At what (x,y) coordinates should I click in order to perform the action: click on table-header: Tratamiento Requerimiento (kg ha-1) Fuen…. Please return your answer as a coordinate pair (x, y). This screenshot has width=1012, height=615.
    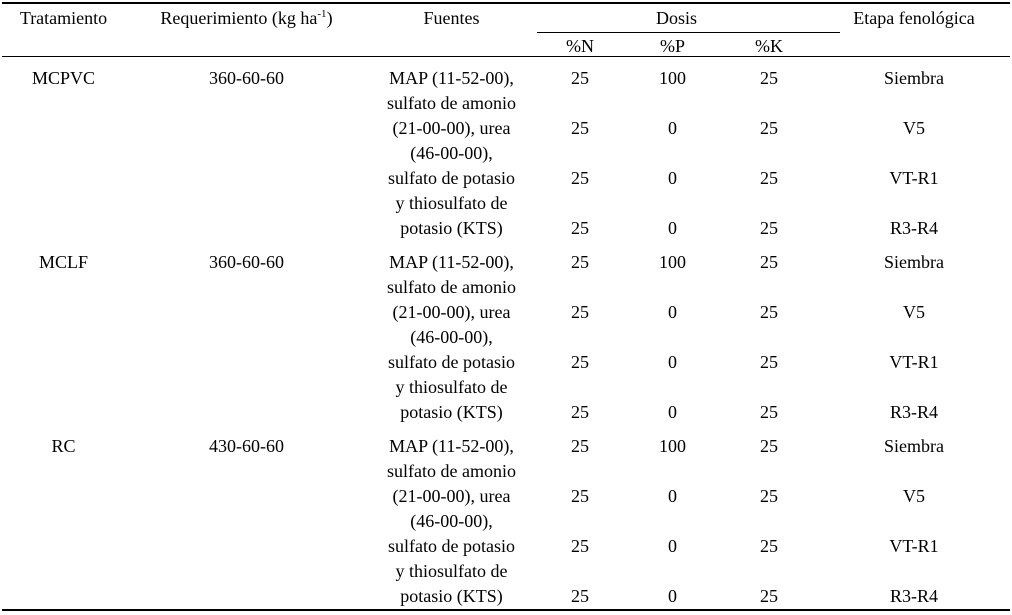
    Looking at the image, I should click on (506, 29).